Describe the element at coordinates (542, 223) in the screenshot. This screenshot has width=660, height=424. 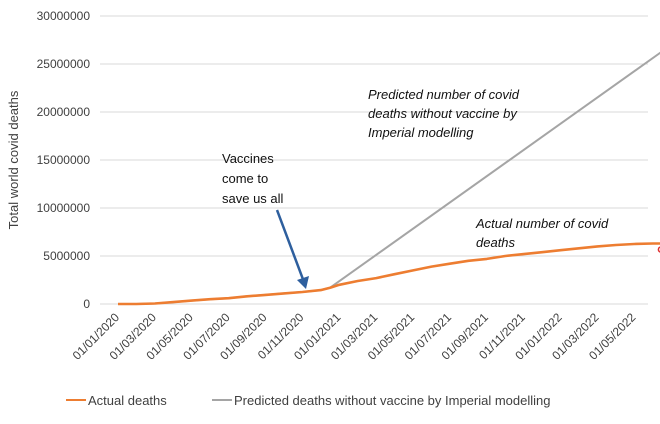
I see `annotation-actual-line-1: Actual number of covid` at that location.